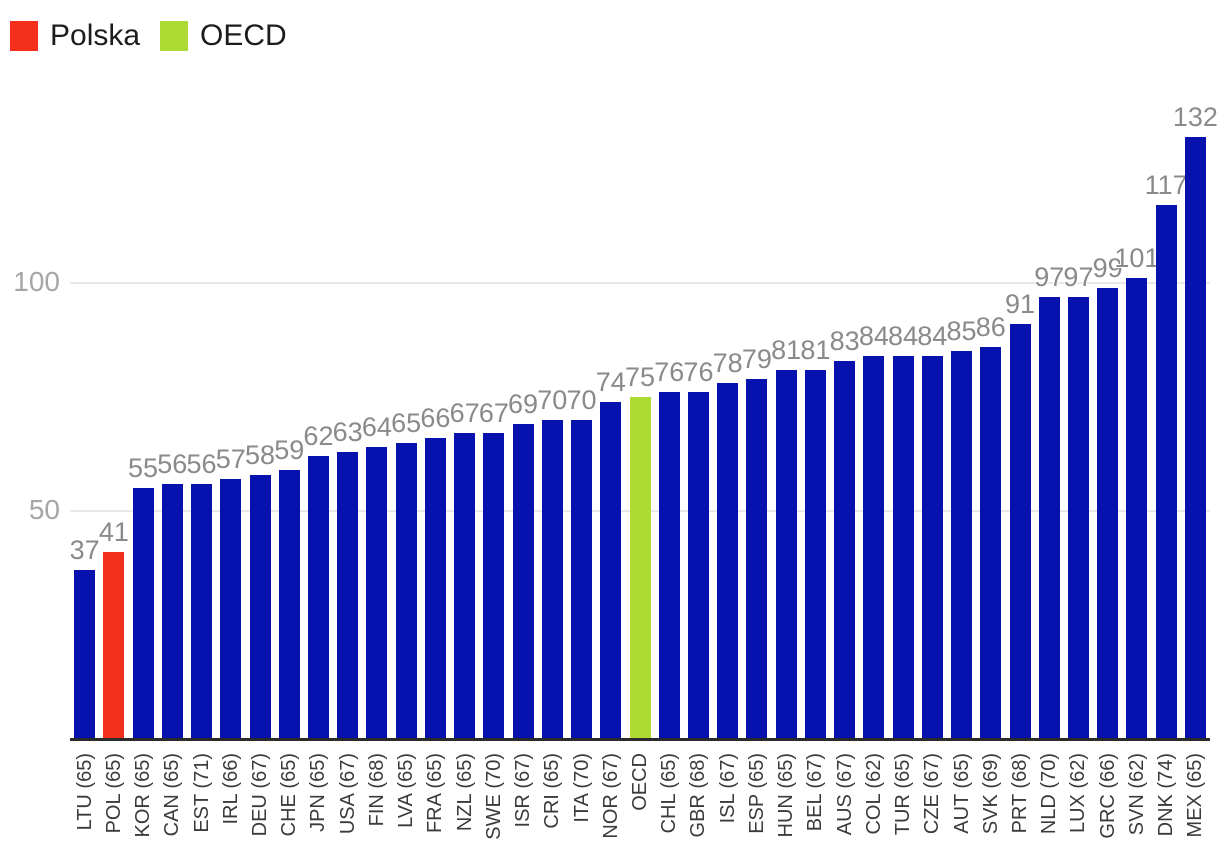 This screenshot has width=1220, height=860. Describe the element at coordinates (464, 413) in the screenshot. I see `bar-value-label: 67` at that location.